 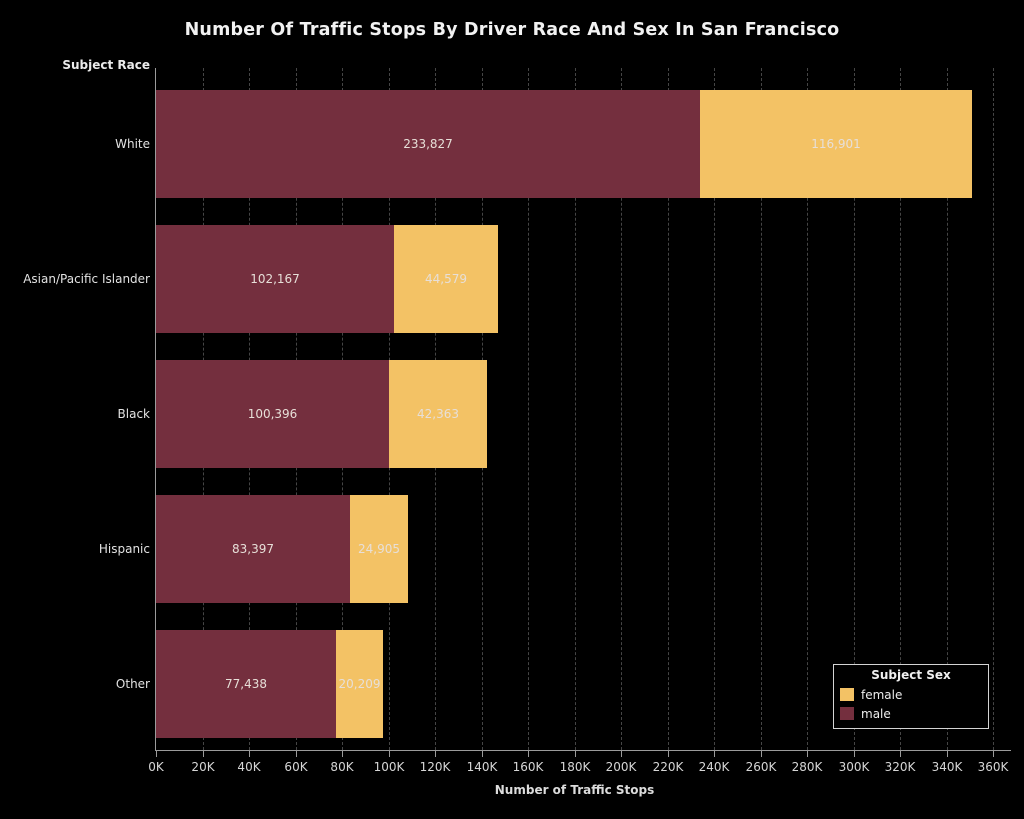 I want to click on x-tick-mark-360k, so click(x=993, y=754).